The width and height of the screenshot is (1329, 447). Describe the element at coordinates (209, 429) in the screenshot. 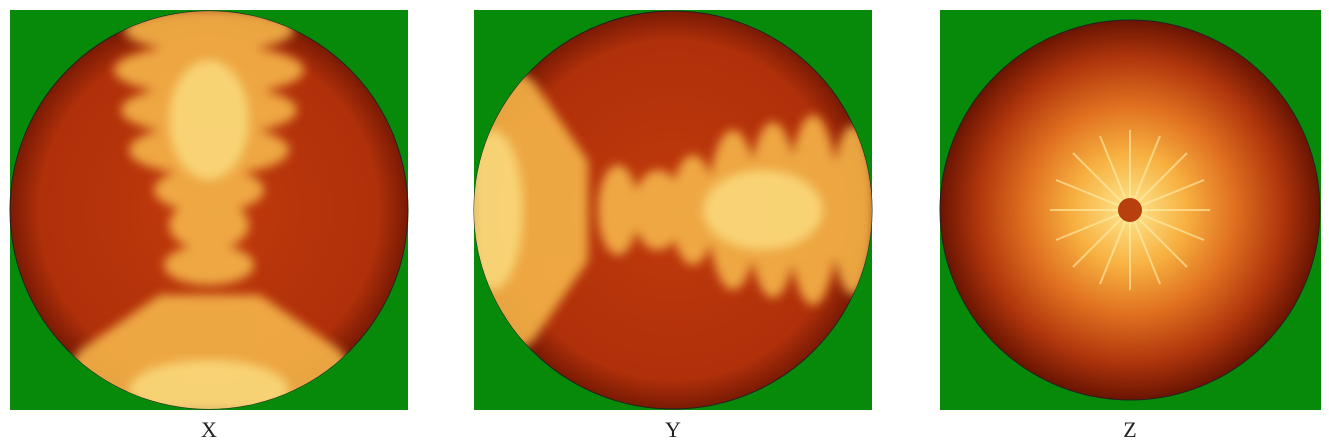

I see `panel-label: X` at that location.